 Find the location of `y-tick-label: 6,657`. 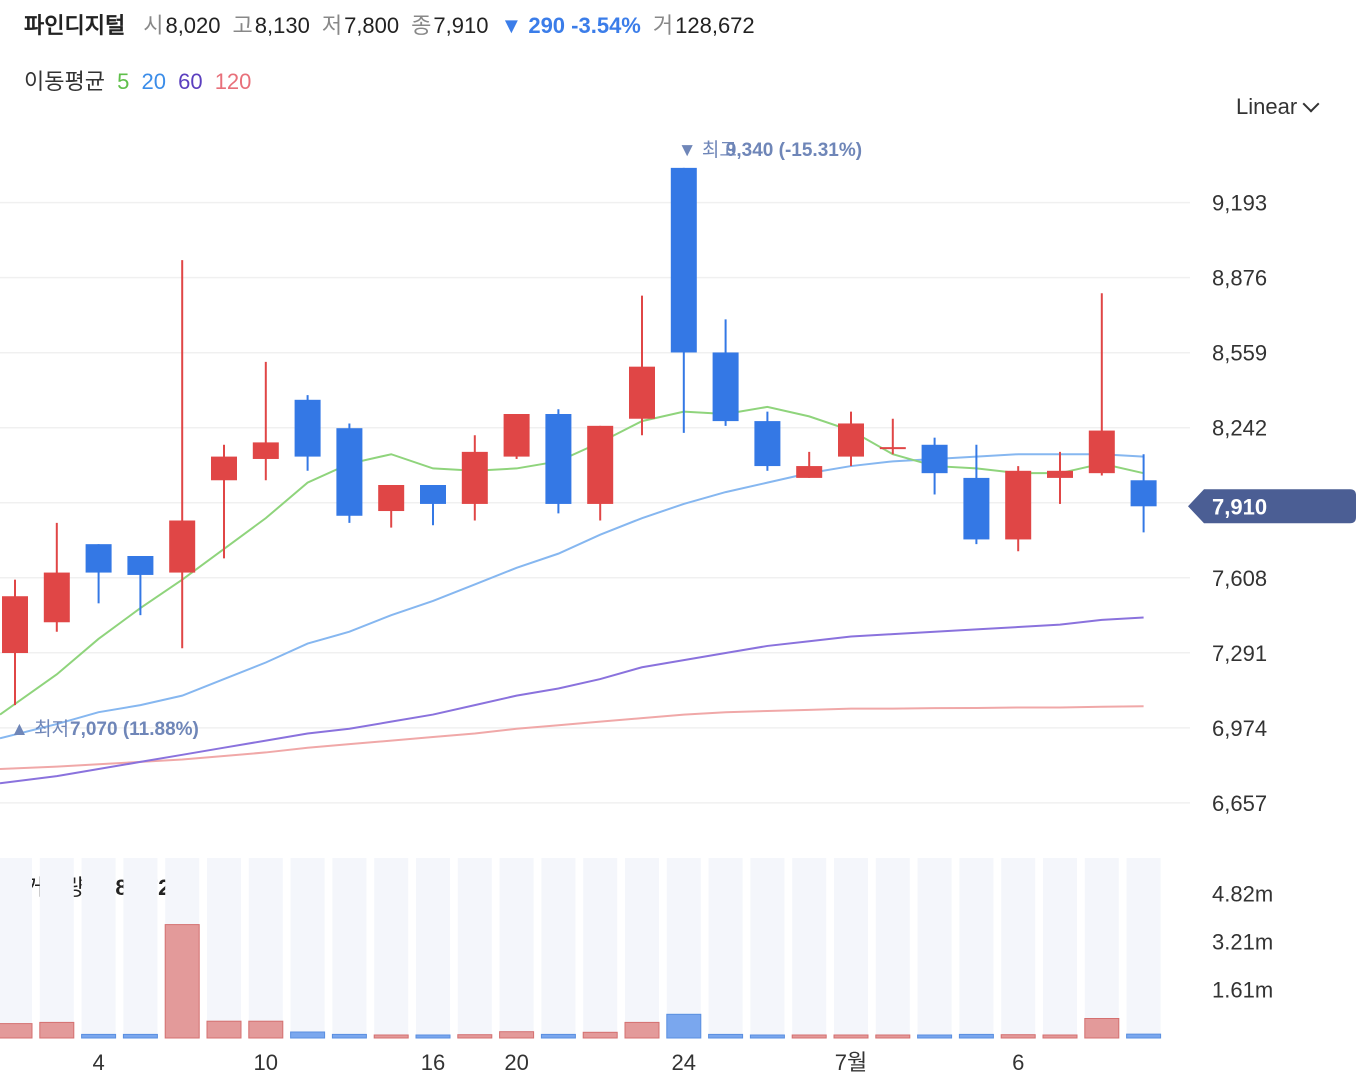

y-tick-label: 6,657 is located at coordinates (1239, 803).